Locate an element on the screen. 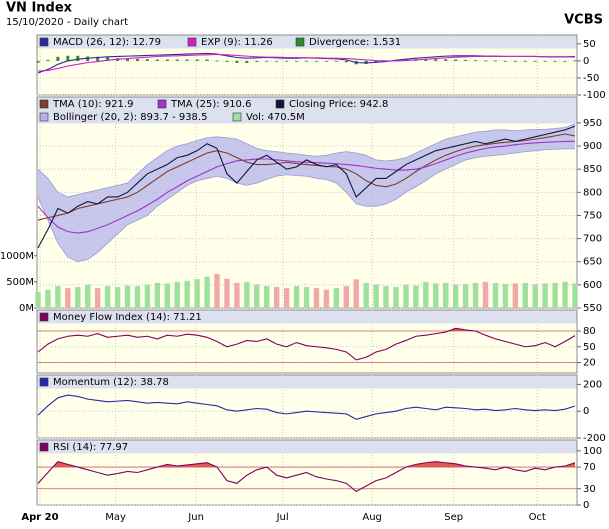 The height and width of the screenshot is (529, 609). source: VCBS is located at coordinates (583, 20).